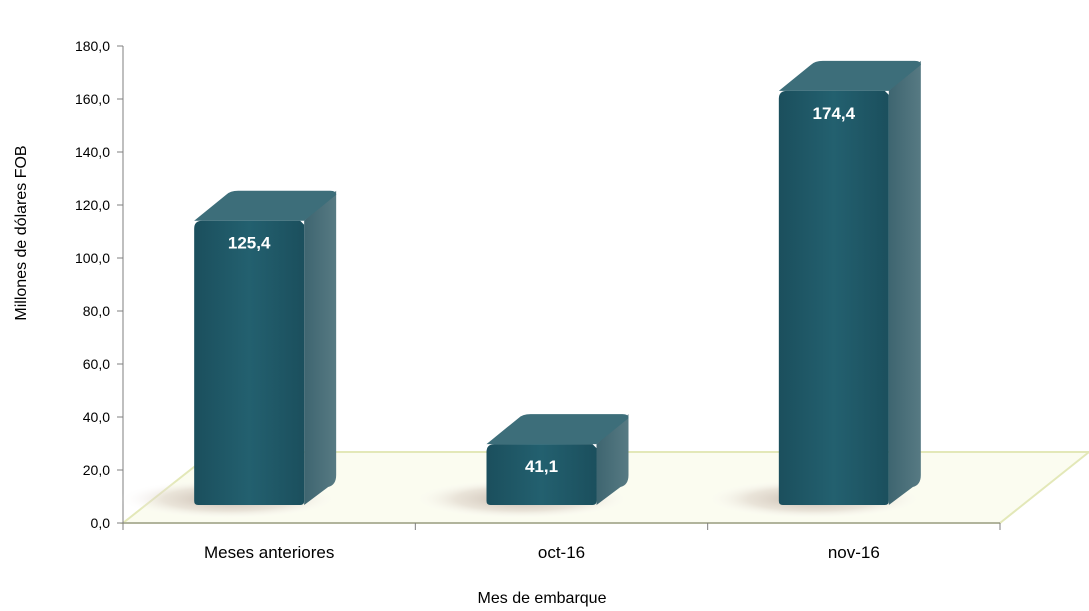 The image size is (1089, 611). What do you see at coordinates (21, 232) in the screenshot?
I see `y-axis-title: Millones de dólares FOB` at bounding box center [21, 232].